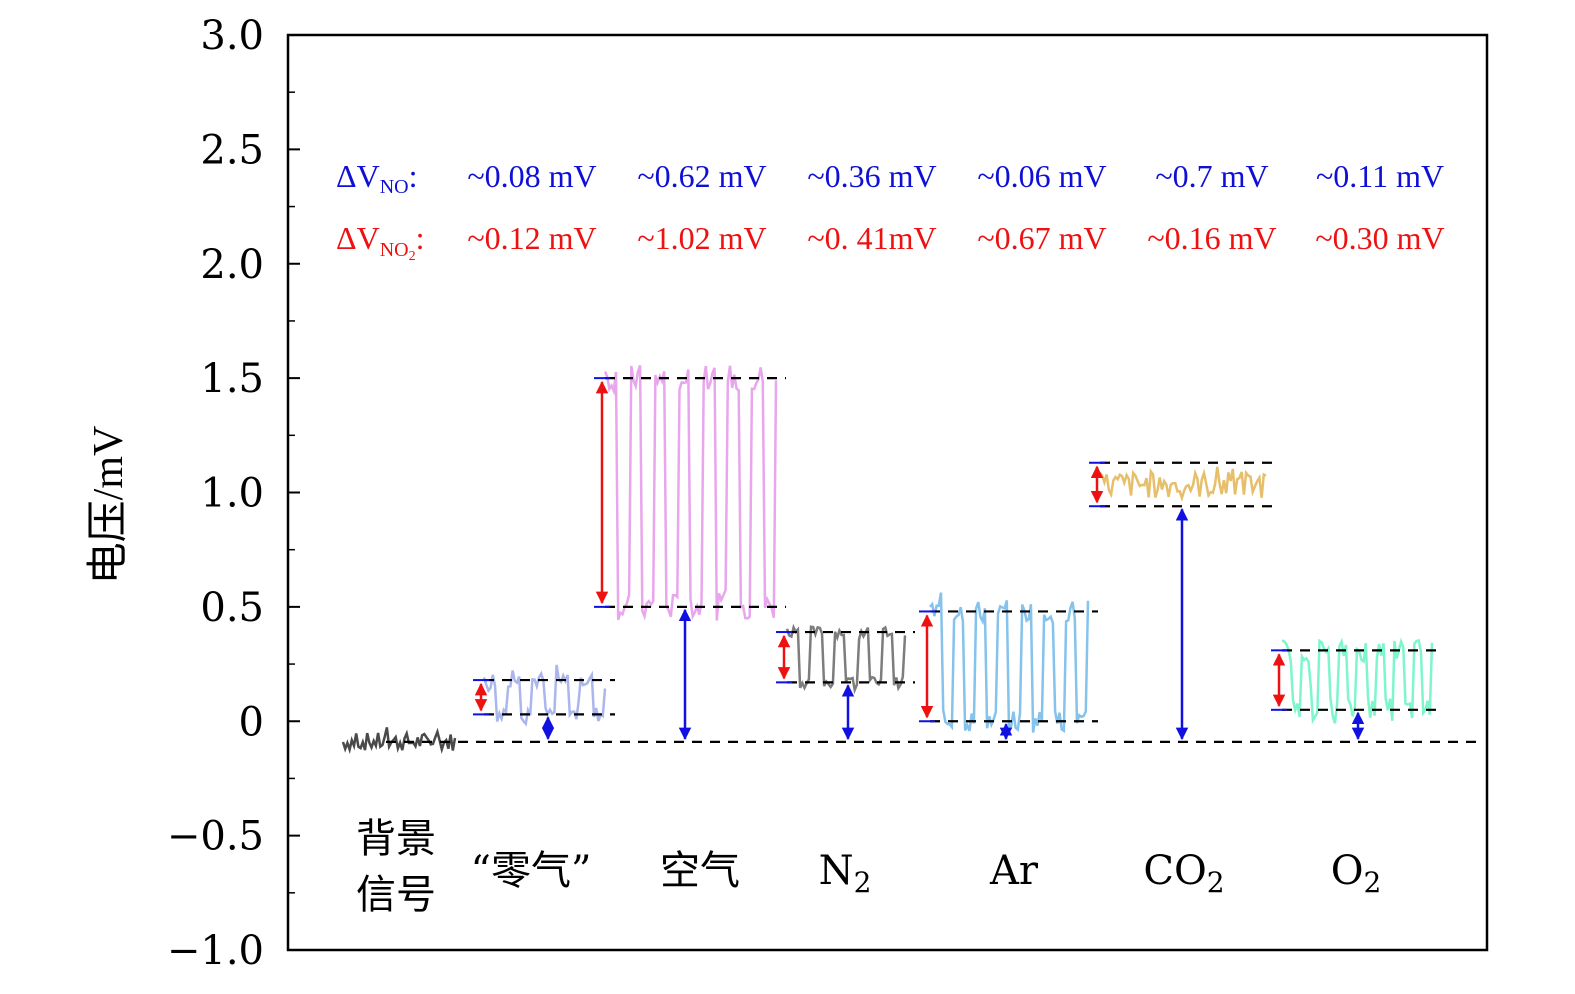 The height and width of the screenshot is (994, 1575). What do you see at coordinates (1014, 871) in the screenshot?
I see `category-label: Ar` at bounding box center [1014, 871].